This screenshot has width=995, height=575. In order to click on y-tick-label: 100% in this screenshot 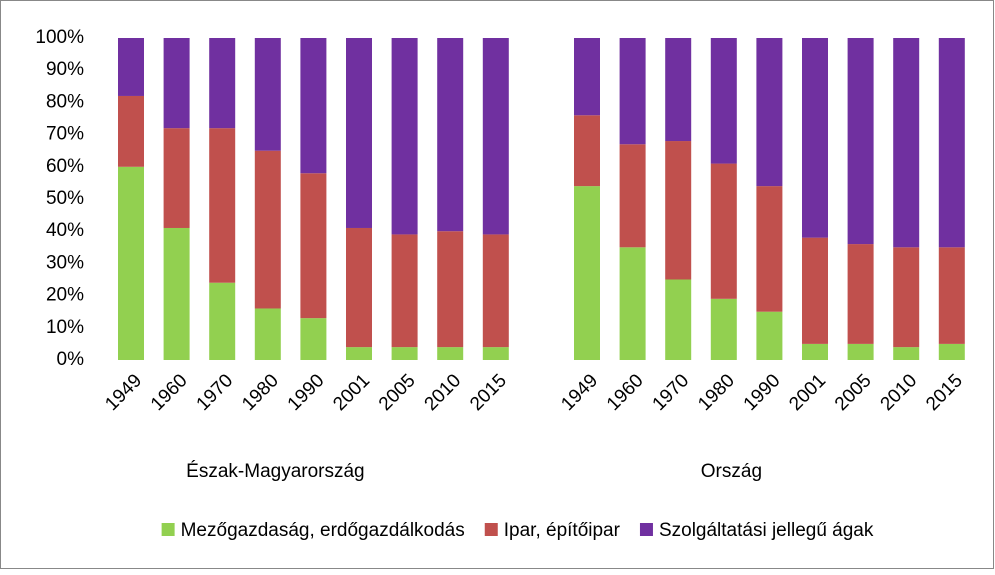, I will do `click(59, 37)`.